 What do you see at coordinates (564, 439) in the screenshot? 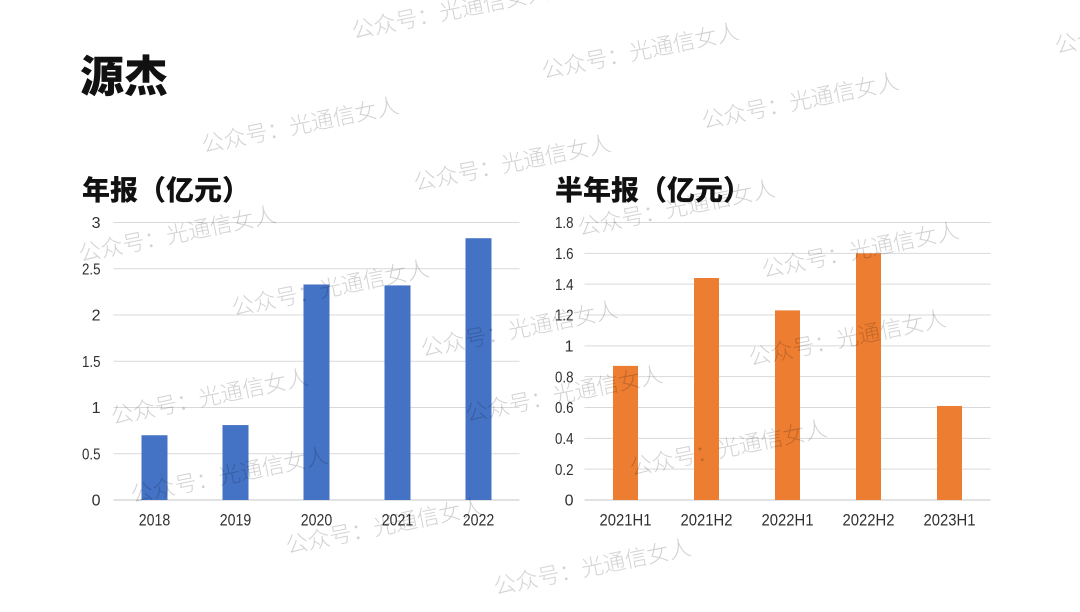
I see `svg-text: 0.4` at bounding box center [564, 439].